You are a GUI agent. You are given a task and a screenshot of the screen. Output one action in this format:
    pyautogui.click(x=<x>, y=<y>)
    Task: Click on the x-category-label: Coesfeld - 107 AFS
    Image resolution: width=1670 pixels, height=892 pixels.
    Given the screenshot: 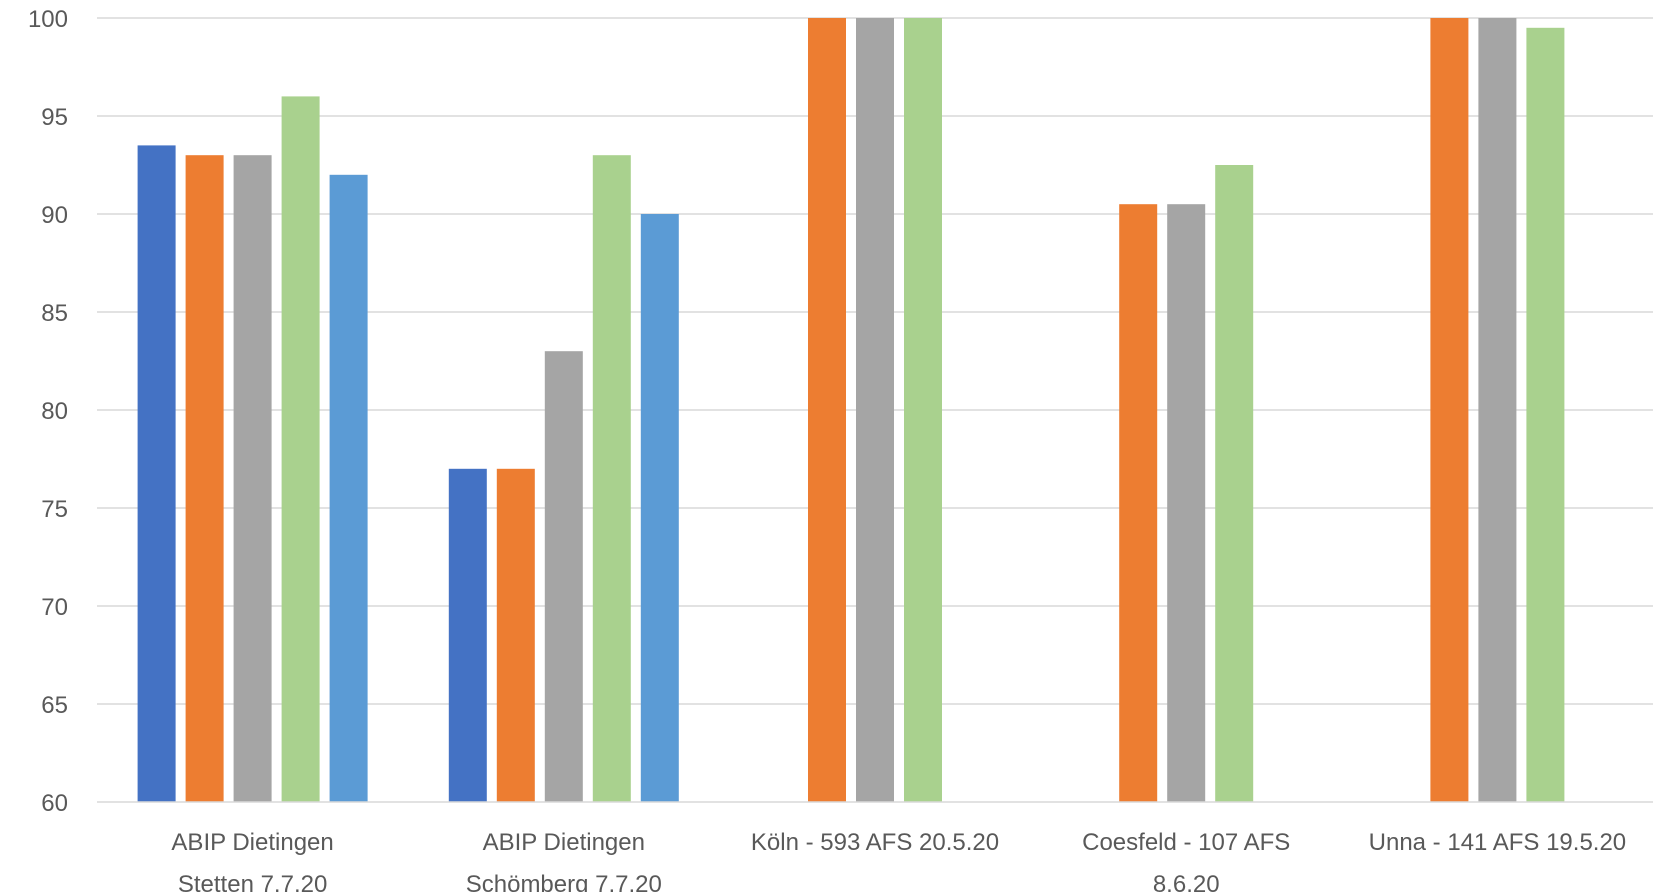 What is the action you would take?
    pyautogui.click(x=1186, y=842)
    